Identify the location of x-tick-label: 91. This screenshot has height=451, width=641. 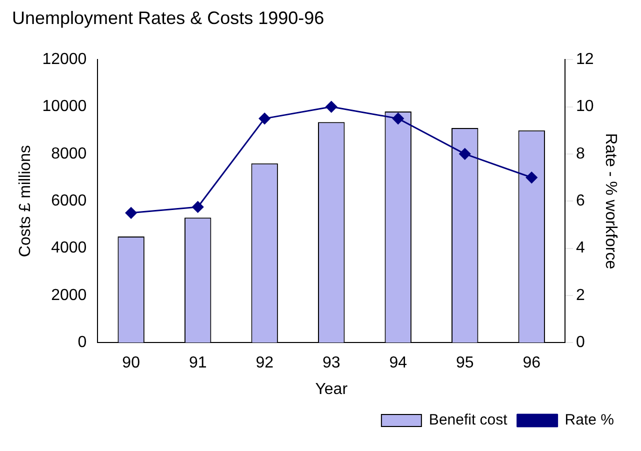
(197, 363).